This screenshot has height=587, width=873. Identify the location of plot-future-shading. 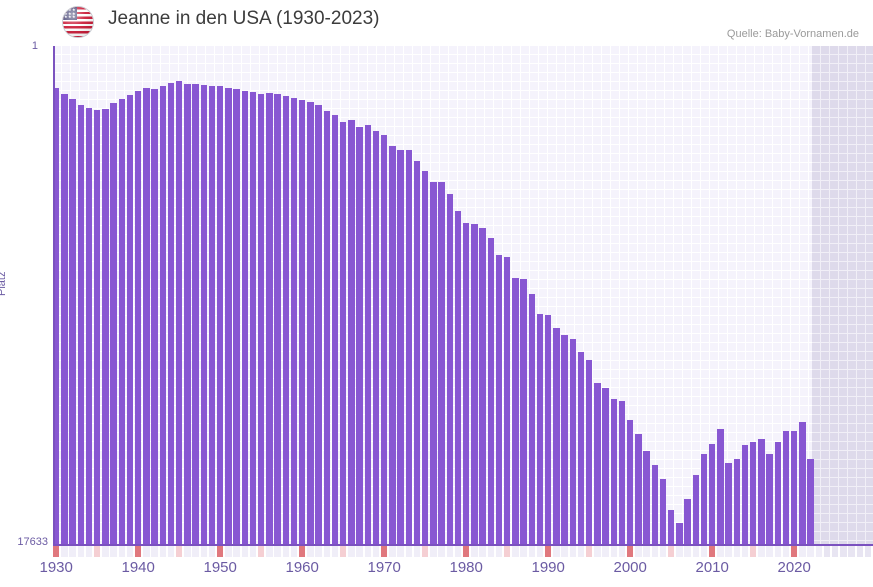
(842, 295).